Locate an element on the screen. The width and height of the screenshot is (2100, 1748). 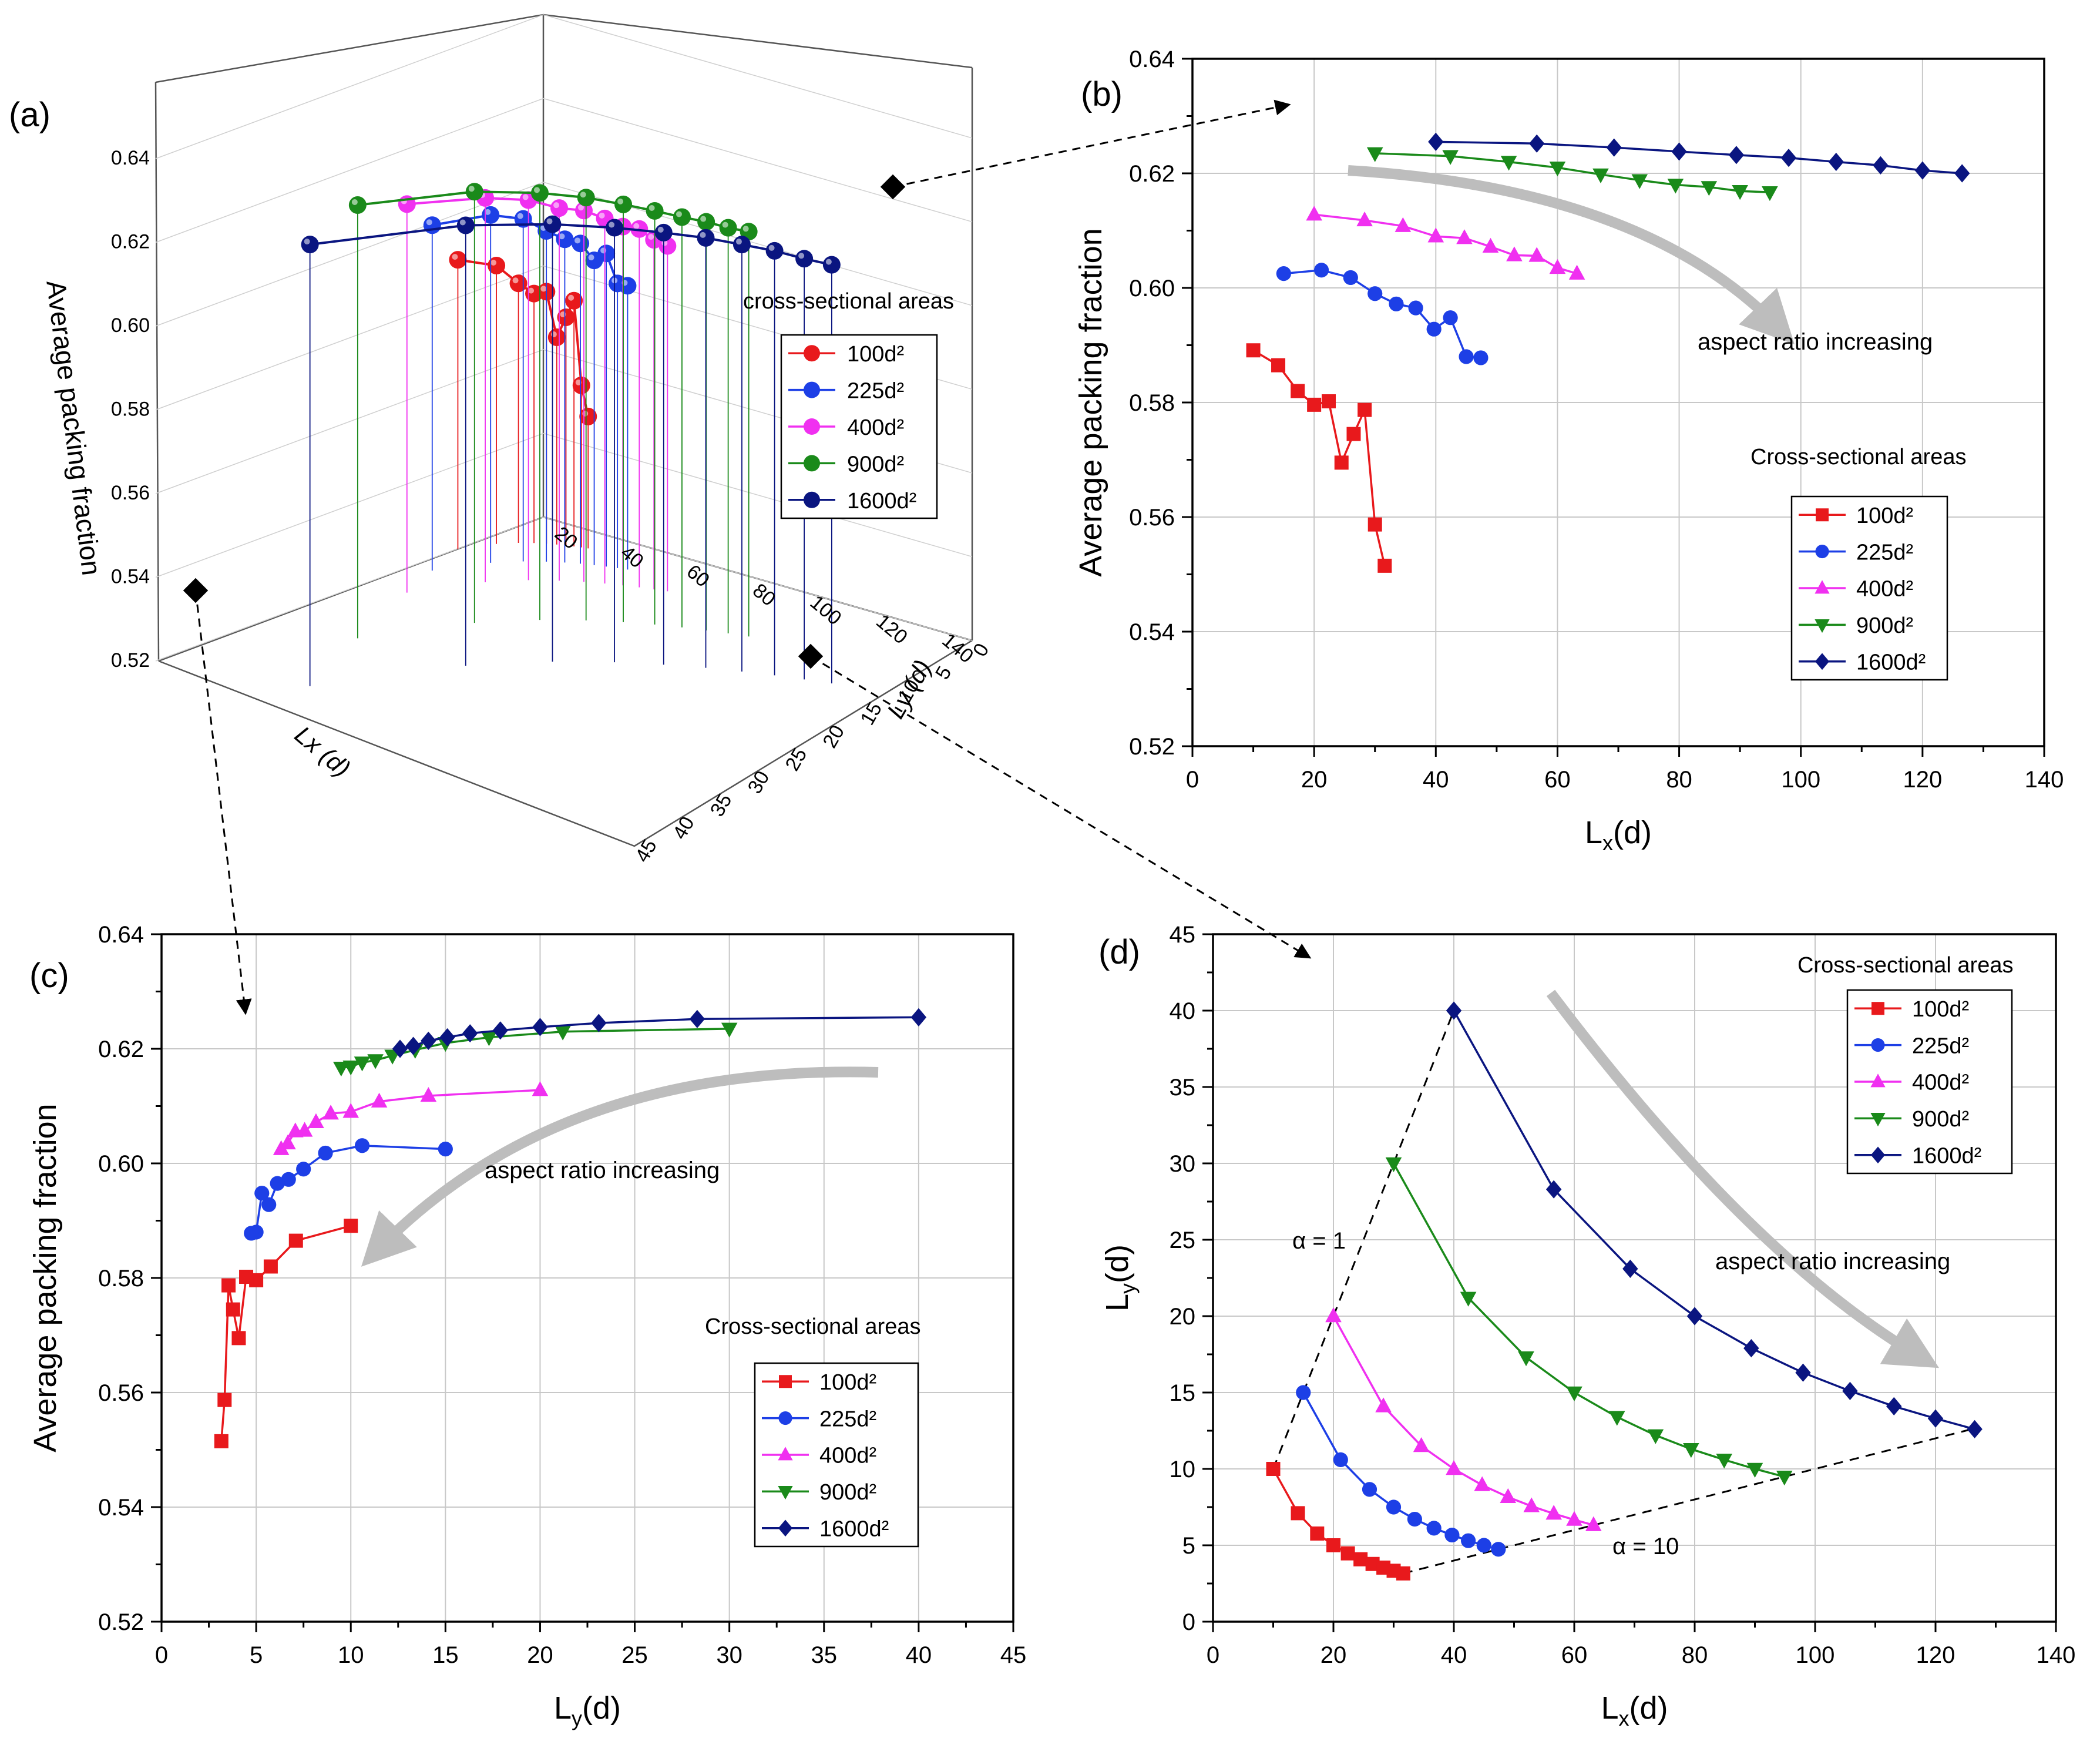
panel-c-xtick-label: 35 is located at coordinates (824, 1655).